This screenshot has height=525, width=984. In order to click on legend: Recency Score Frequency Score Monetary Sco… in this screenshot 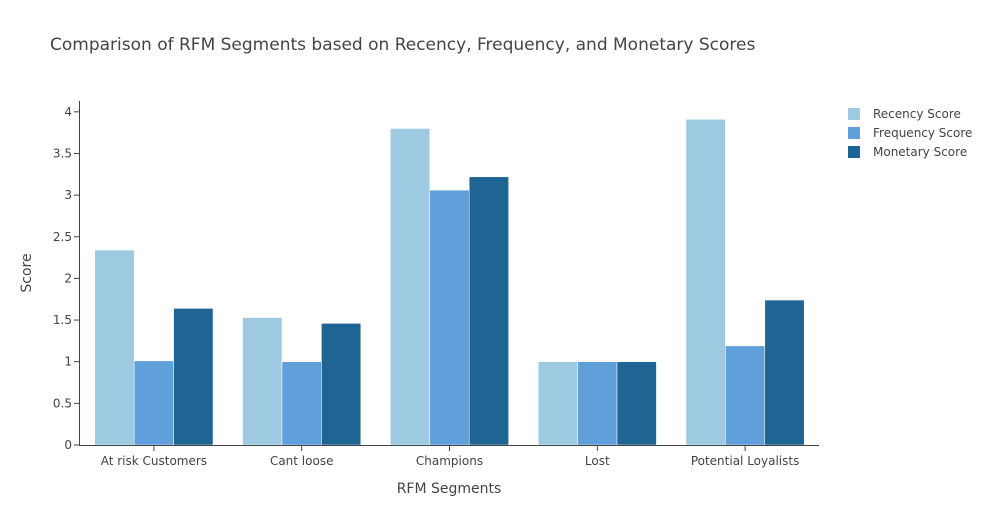, I will do `click(910, 133)`.